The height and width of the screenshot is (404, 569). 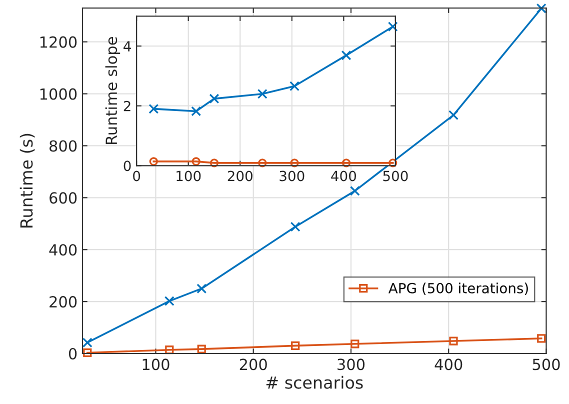 I want to click on y-tick-label: 4, so click(x=127, y=46).